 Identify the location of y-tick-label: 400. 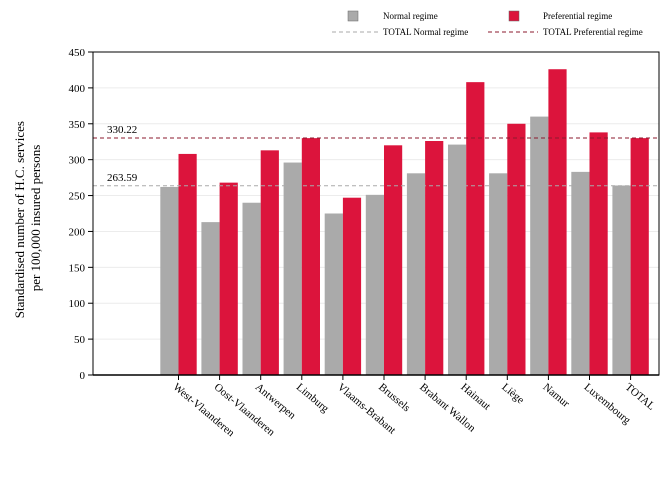
(77, 89).